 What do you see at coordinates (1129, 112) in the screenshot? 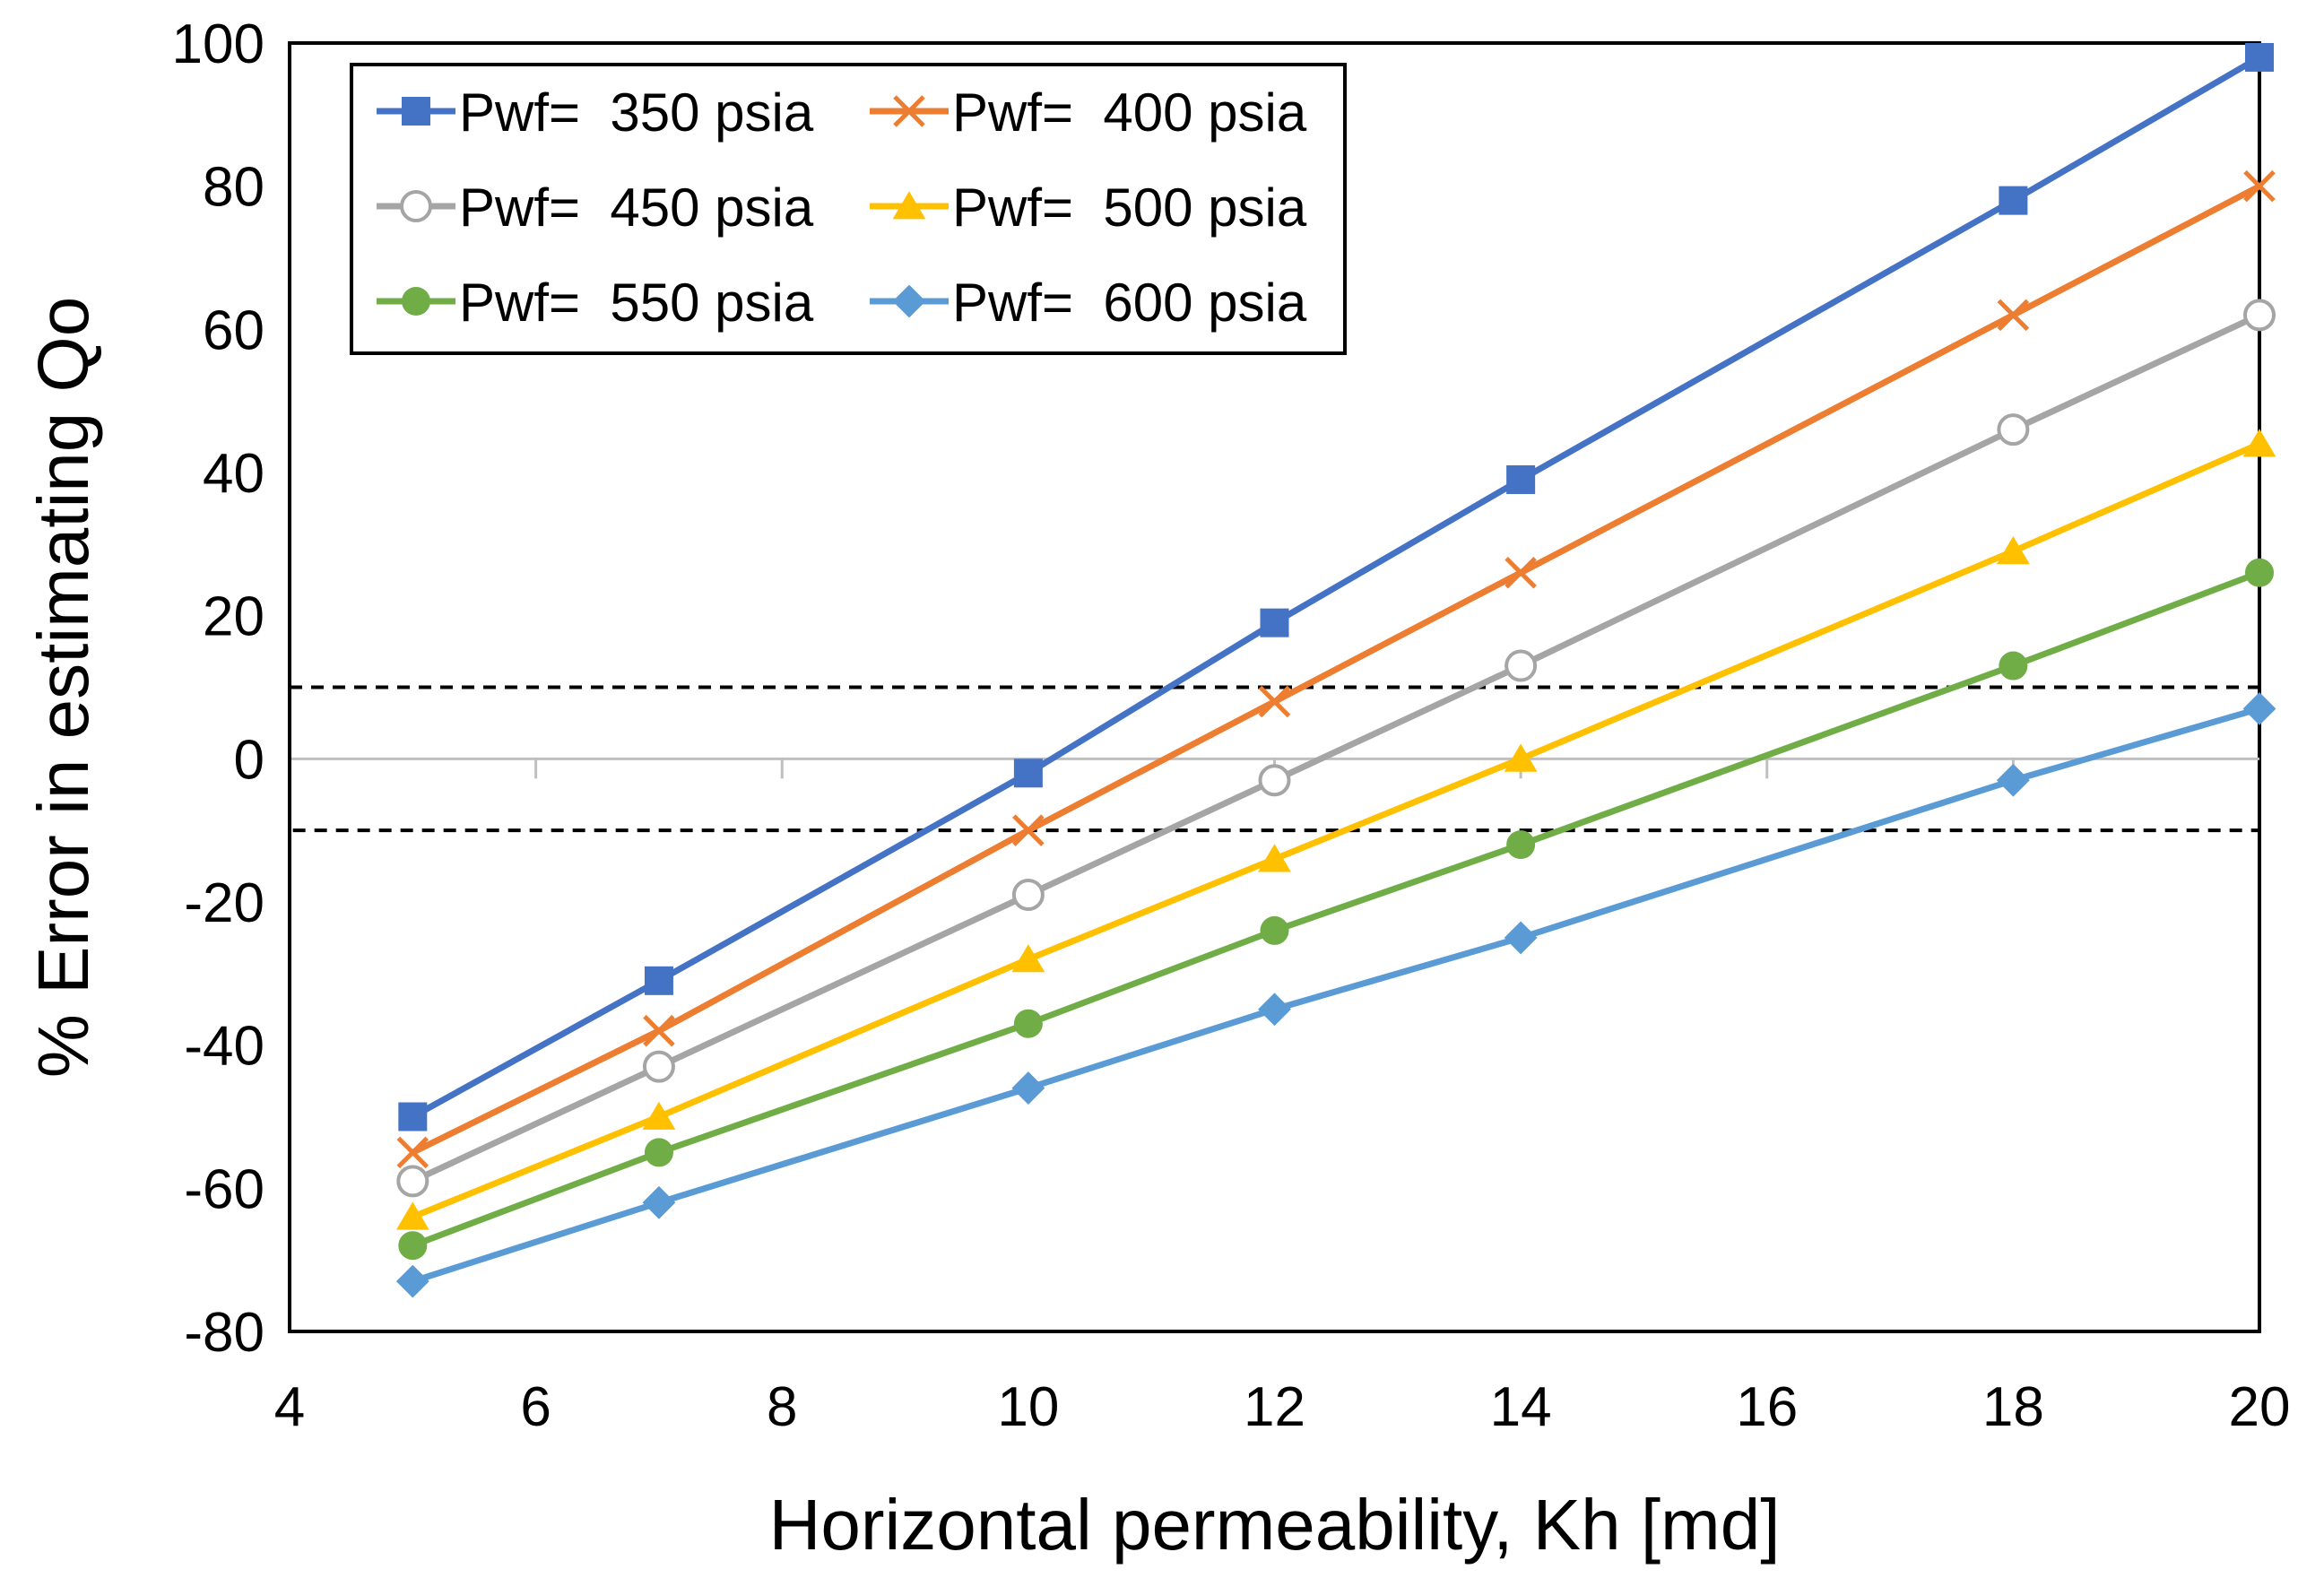
I see `legend-label: Pwf= 400 psia` at bounding box center [1129, 112].